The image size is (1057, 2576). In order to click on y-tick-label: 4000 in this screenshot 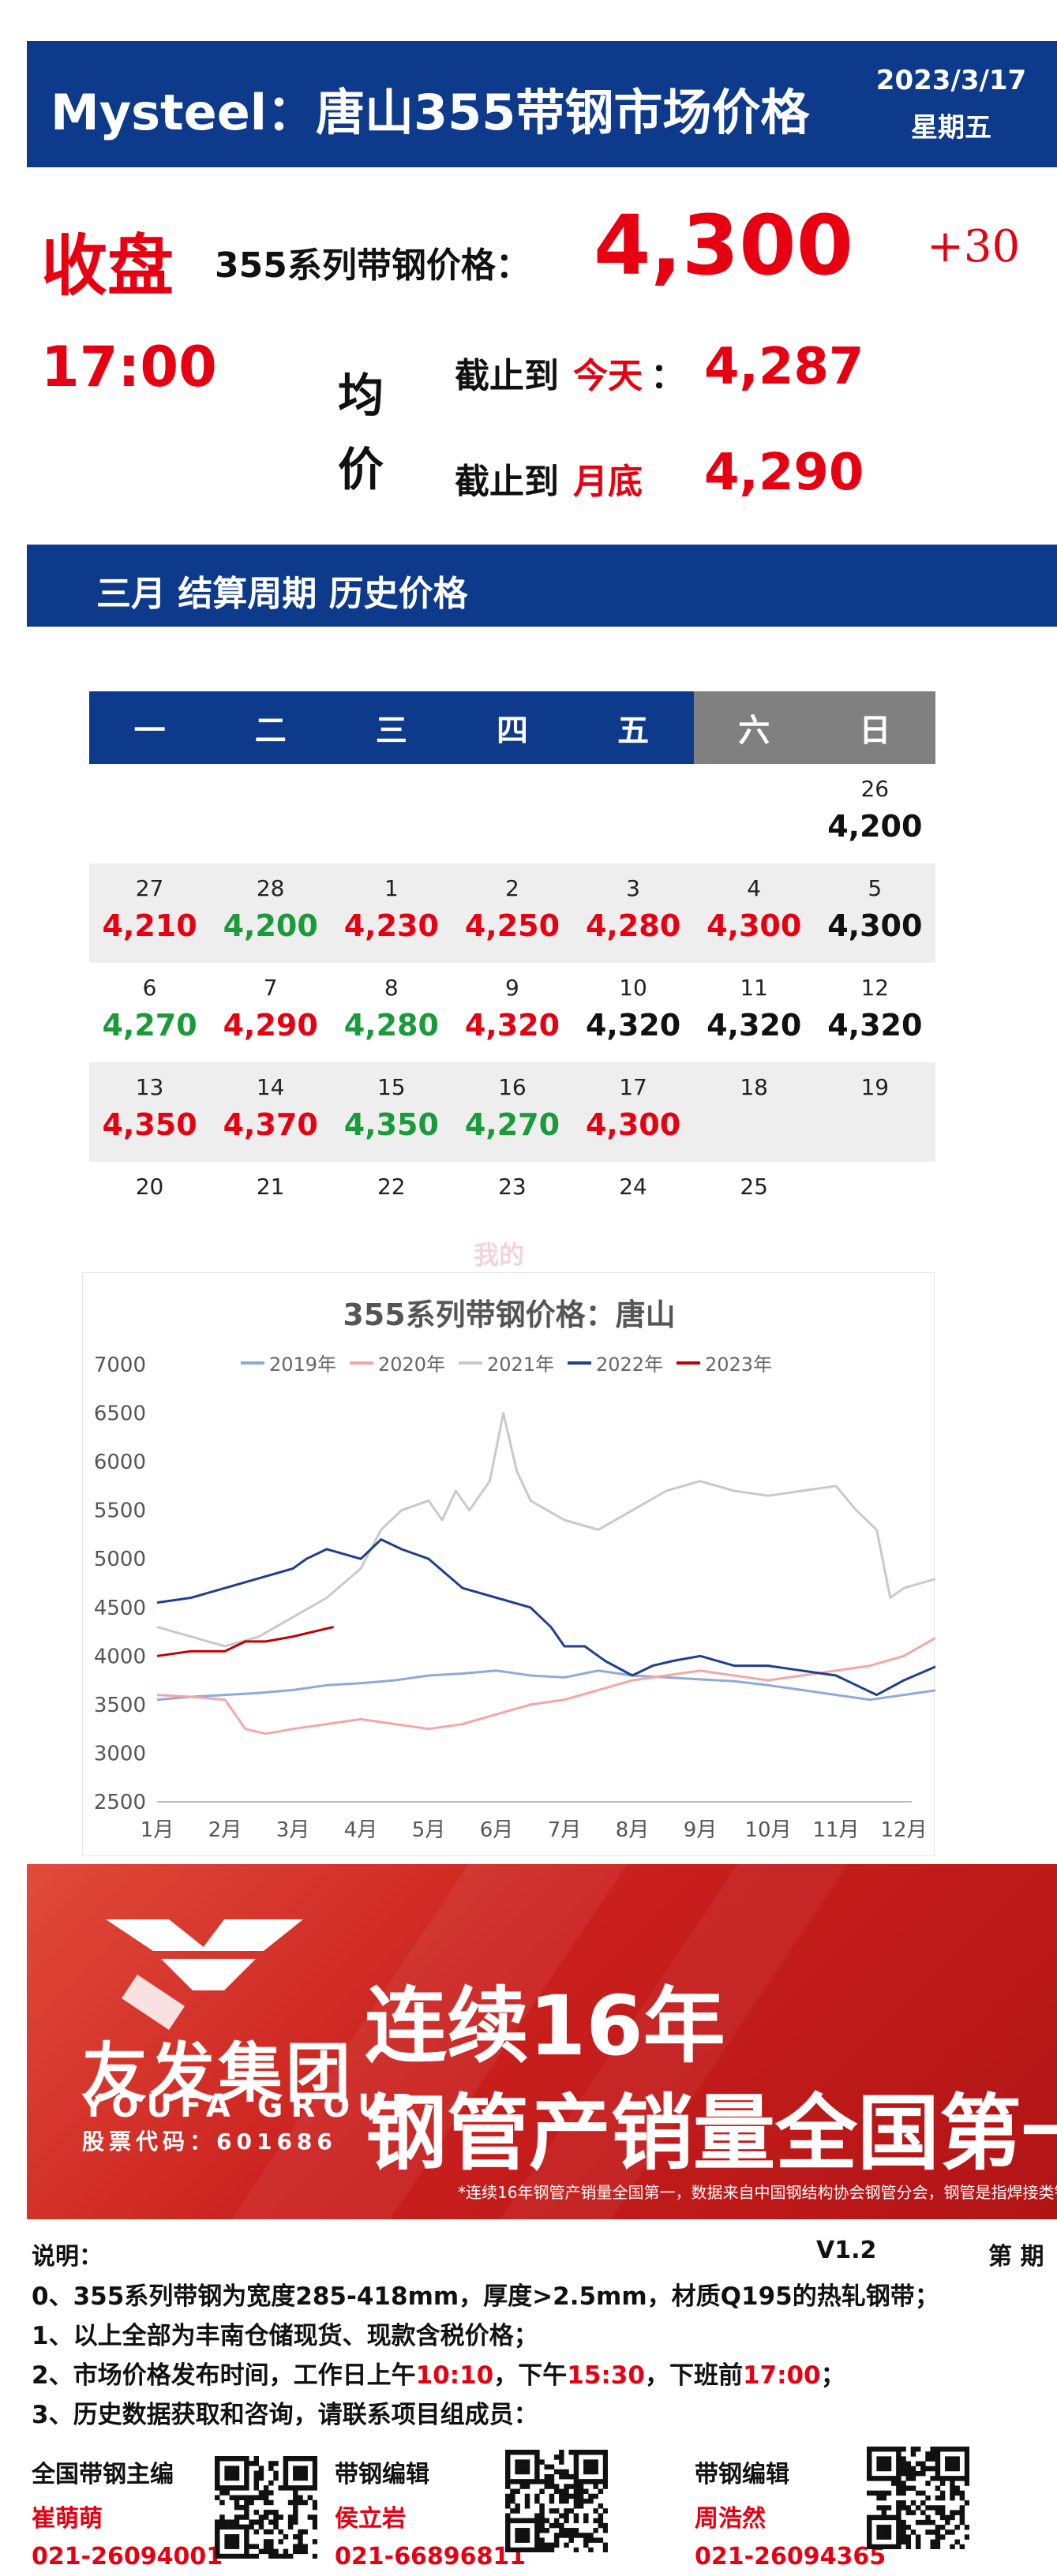, I will do `click(120, 1656)`.